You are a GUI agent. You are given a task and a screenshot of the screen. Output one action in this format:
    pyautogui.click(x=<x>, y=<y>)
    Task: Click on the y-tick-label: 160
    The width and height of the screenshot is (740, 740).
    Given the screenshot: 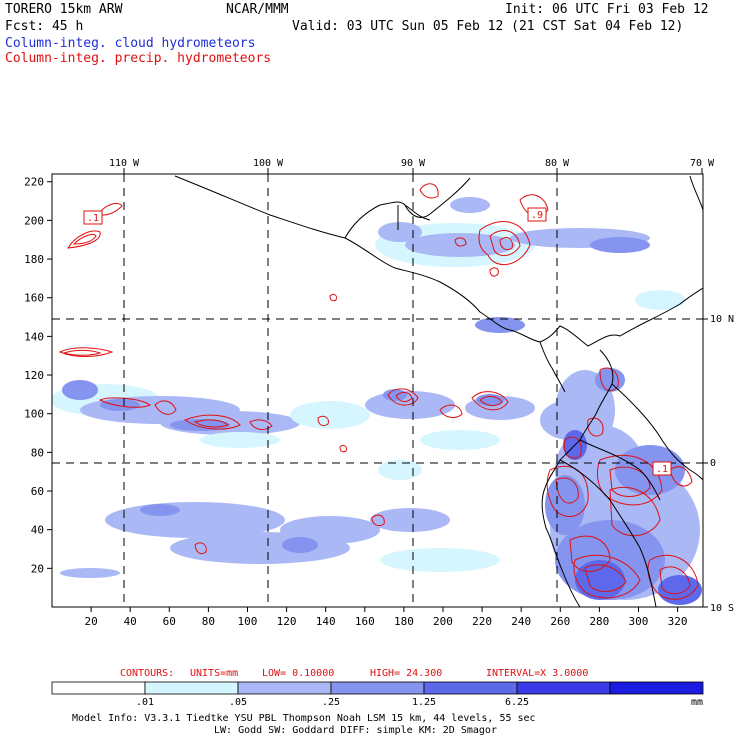 What is the action you would take?
    pyautogui.click(x=34, y=298)
    